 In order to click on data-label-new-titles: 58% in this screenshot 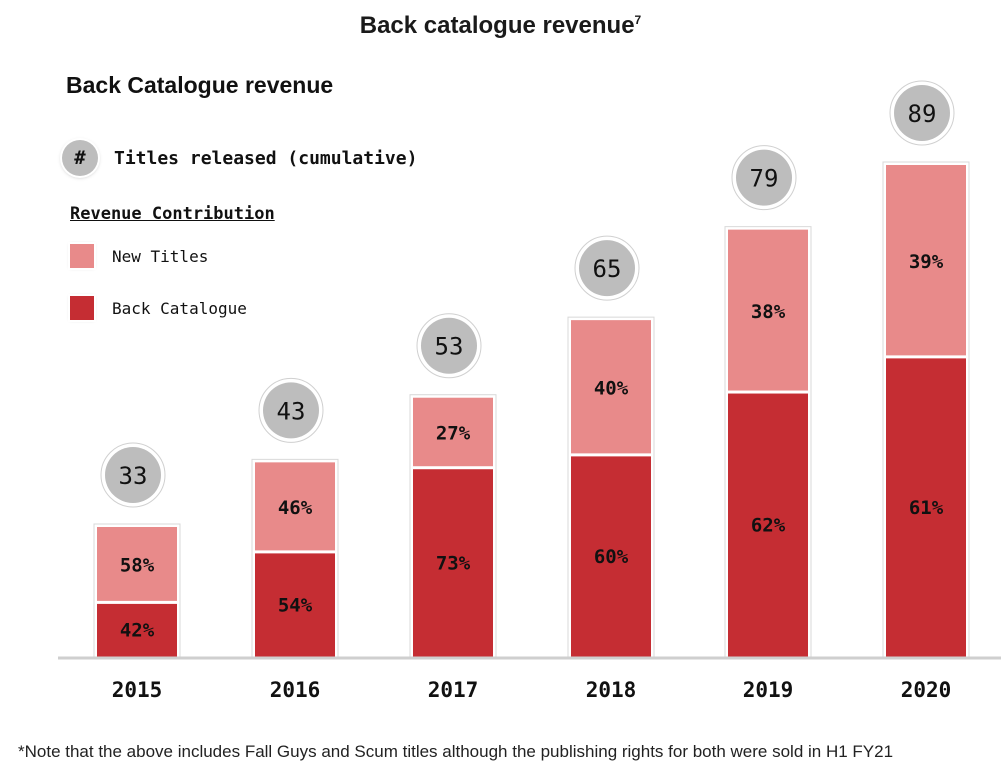, I will do `click(137, 566)`.